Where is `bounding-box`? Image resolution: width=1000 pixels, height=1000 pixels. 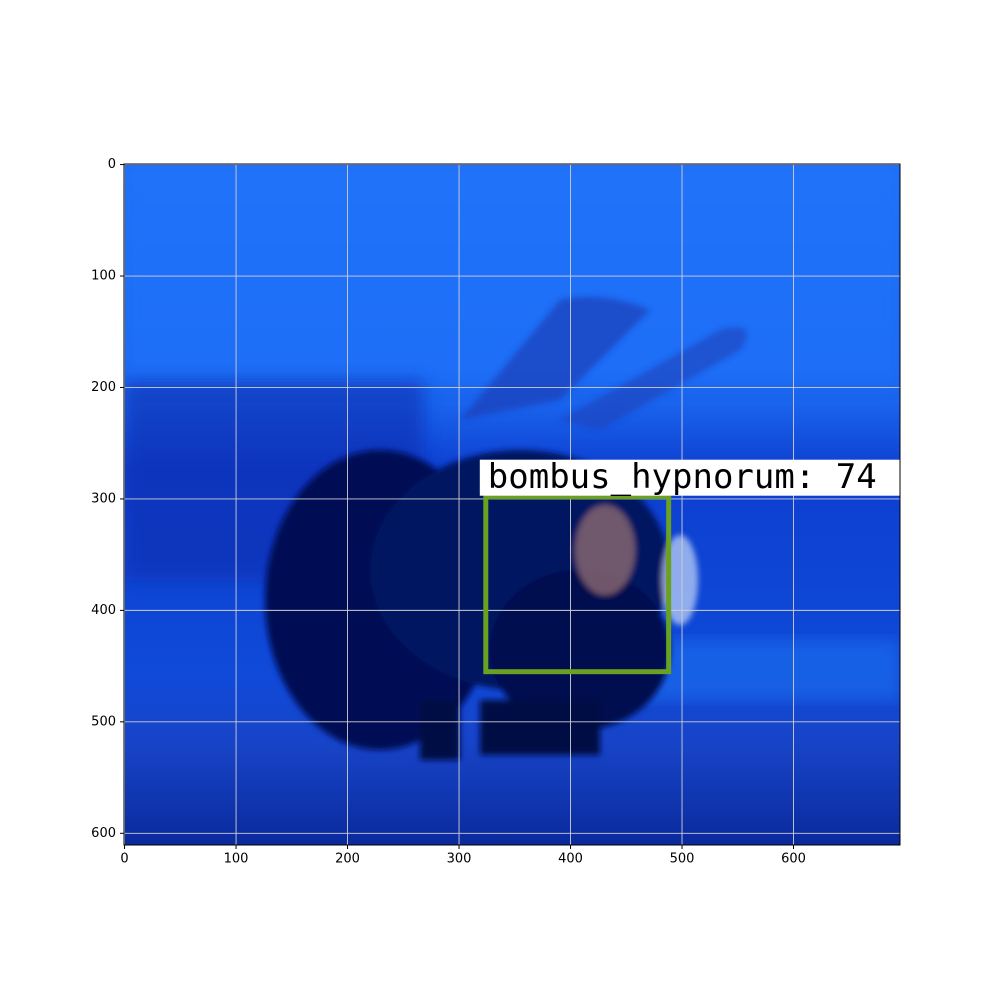
bounding-box is located at coordinates (577, 584).